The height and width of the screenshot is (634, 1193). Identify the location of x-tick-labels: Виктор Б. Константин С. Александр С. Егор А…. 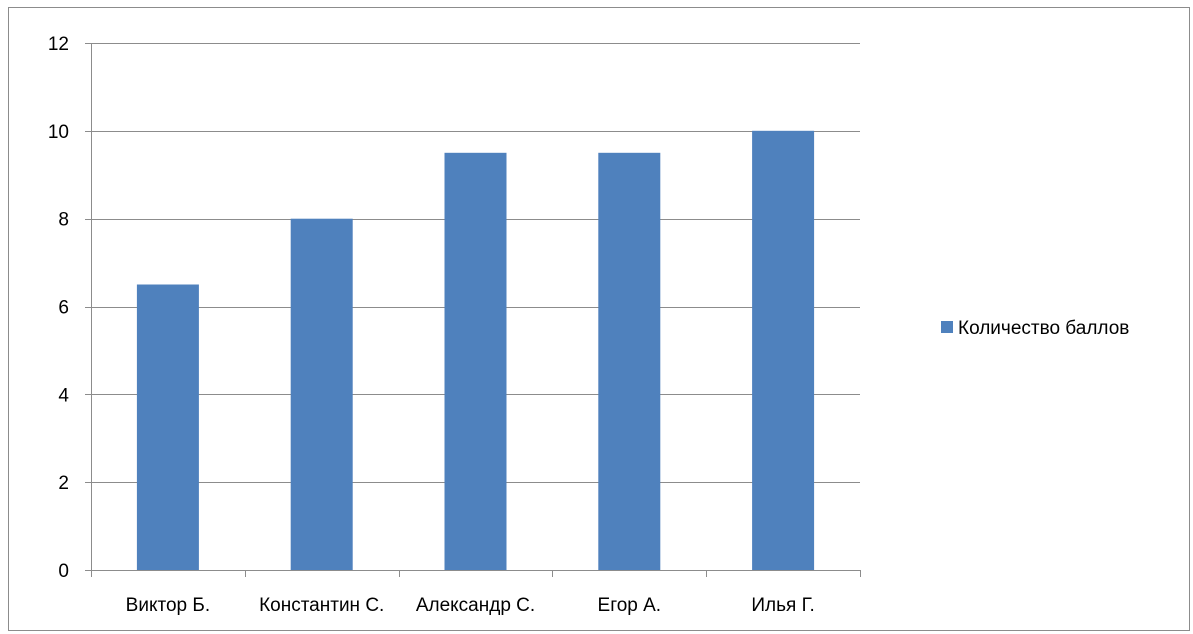
(470, 605).